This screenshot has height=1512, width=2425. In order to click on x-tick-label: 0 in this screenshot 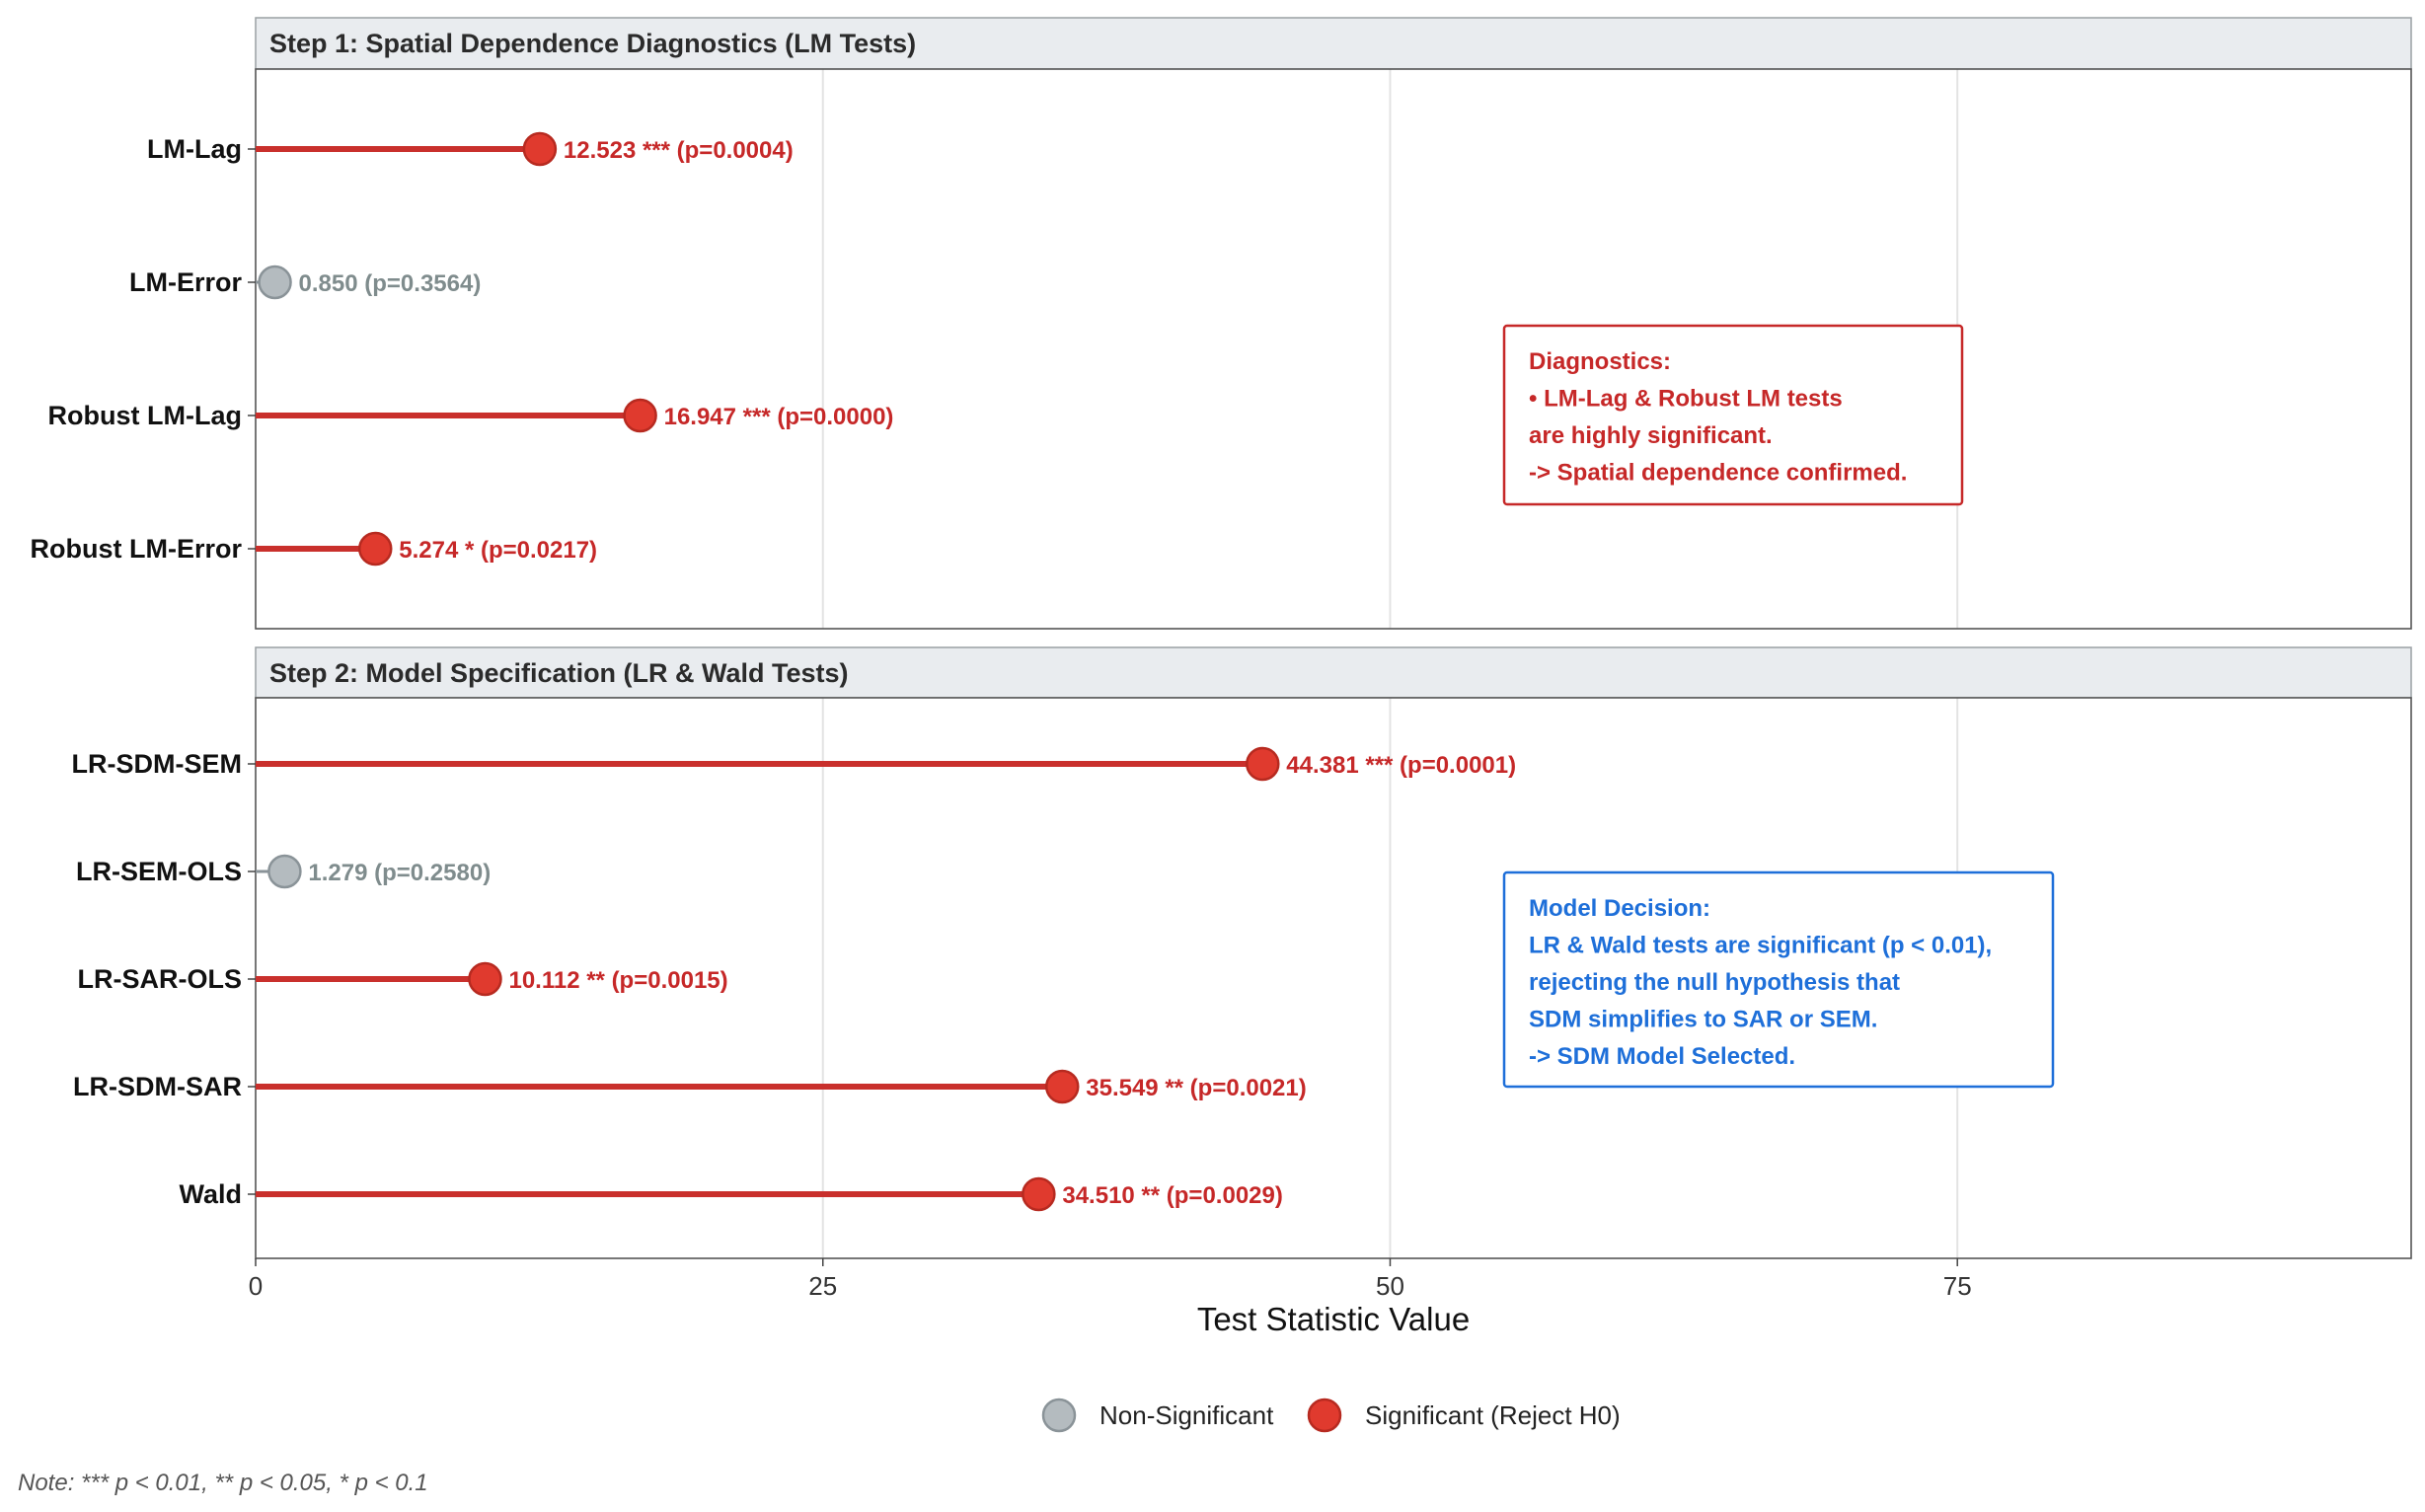, I will do `click(256, 1286)`.